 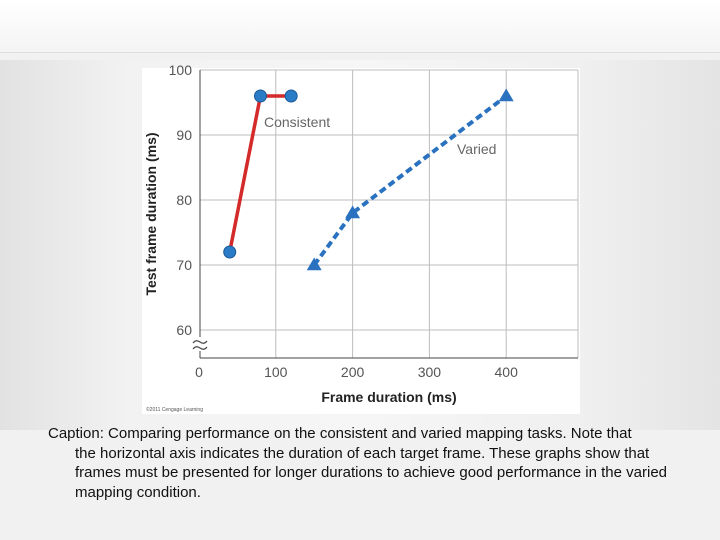 What do you see at coordinates (476, 149) in the screenshot?
I see `series-label-varied: Varied` at bounding box center [476, 149].